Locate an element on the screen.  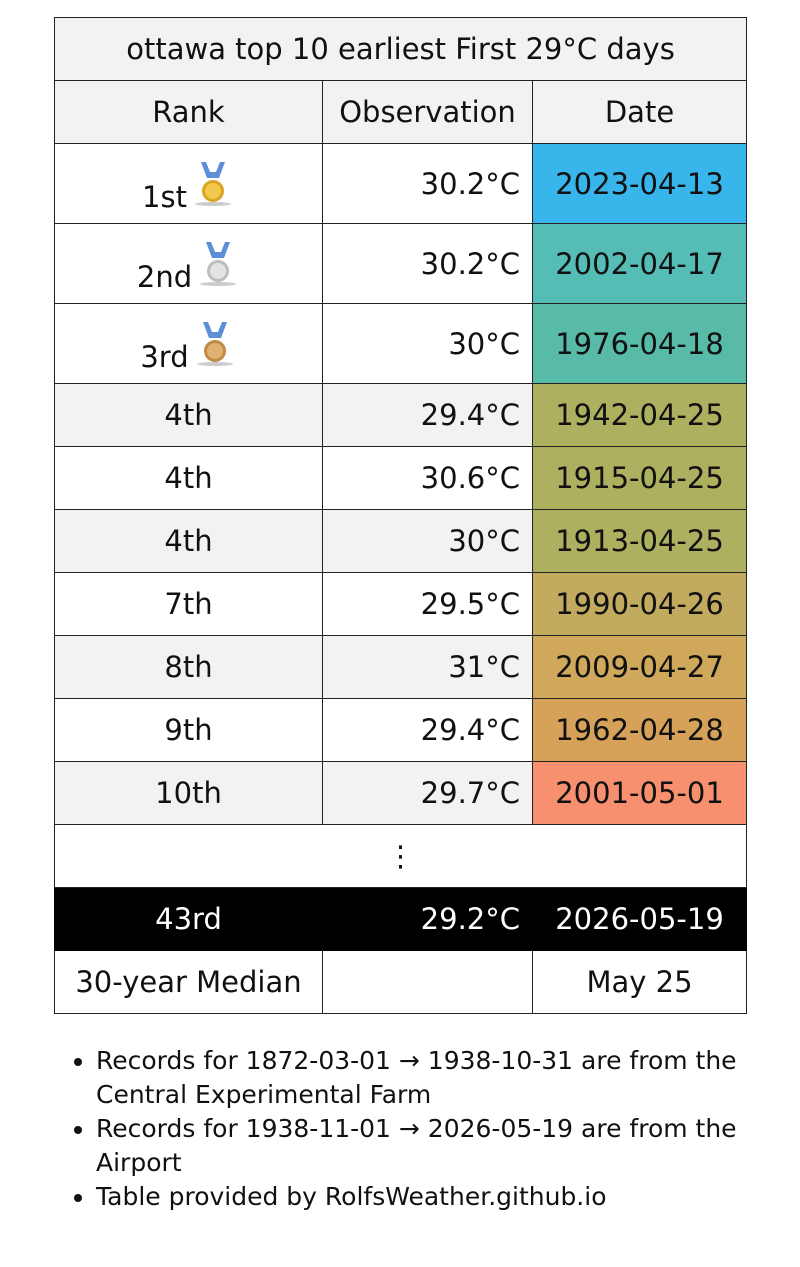
rank-medal: 2nd is located at coordinates (188, 267).